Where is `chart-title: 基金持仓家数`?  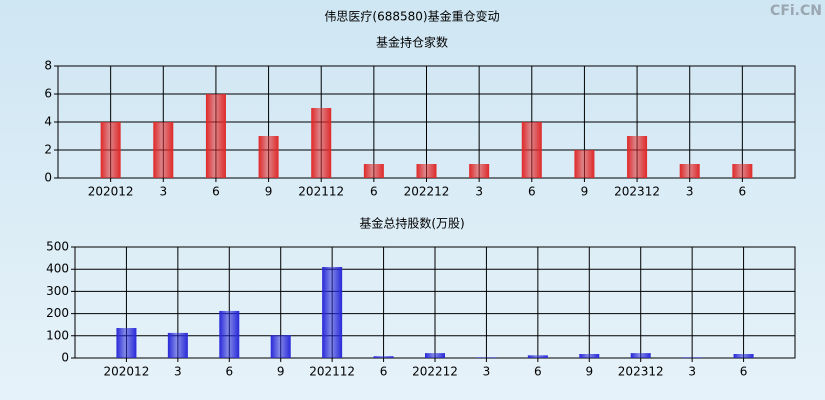
chart-title: 基金持仓家数 is located at coordinates (412, 42).